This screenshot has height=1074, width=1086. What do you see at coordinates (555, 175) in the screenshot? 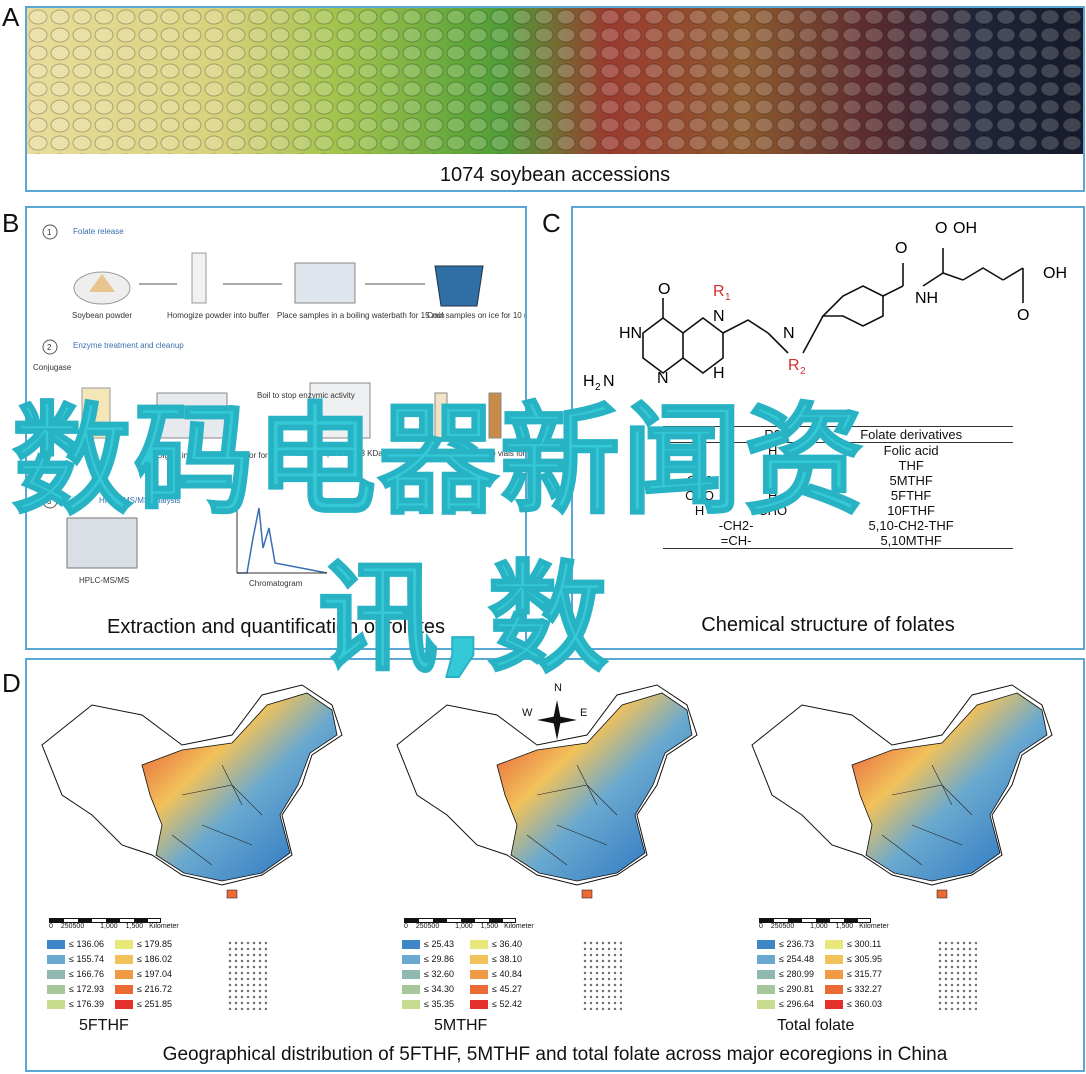
I see `panel-a-caption: 1074 soybean accessions` at bounding box center [555, 175].